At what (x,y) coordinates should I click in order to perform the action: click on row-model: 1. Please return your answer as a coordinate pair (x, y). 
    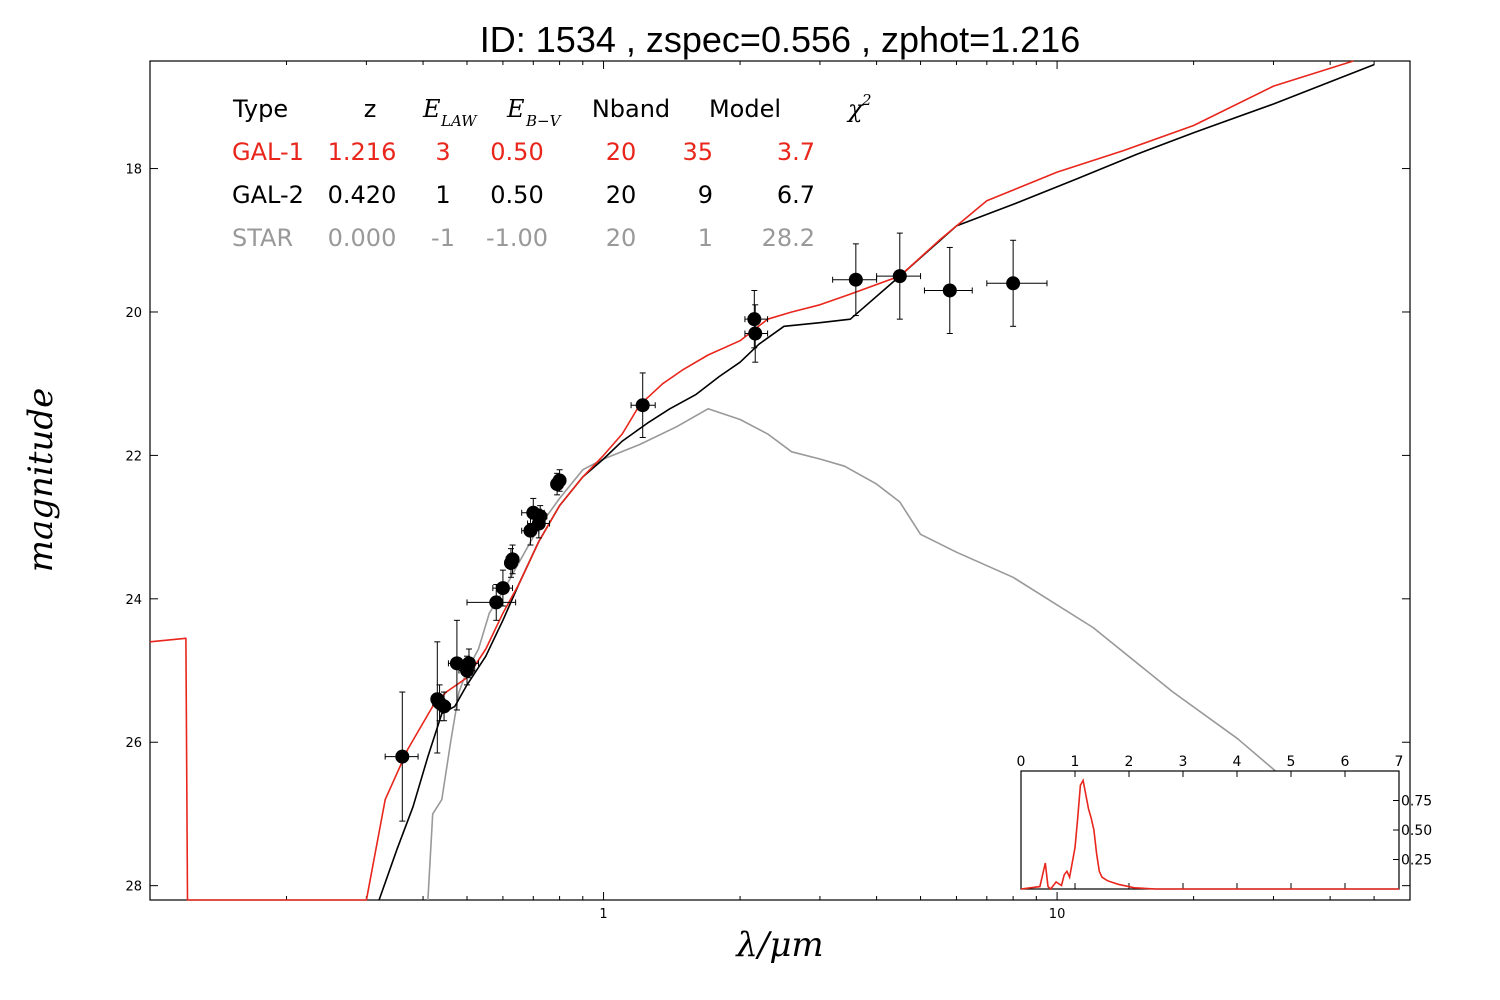
    Looking at the image, I should click on (705, 238).